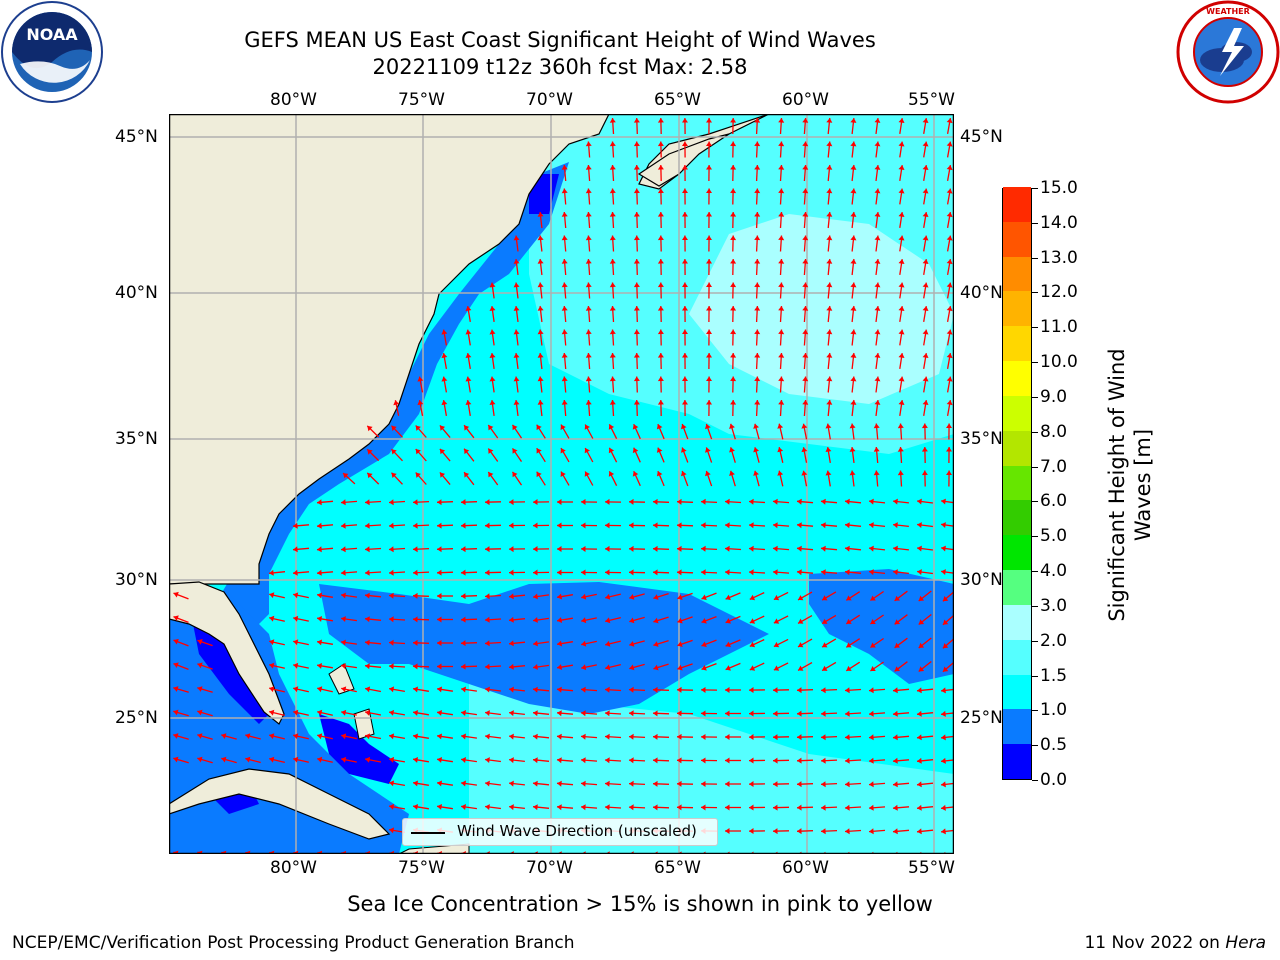 The width and height of the screenshot is (1280, 960). I want to click on colorbar-tick-label: 0.0, so click(1054, 780).